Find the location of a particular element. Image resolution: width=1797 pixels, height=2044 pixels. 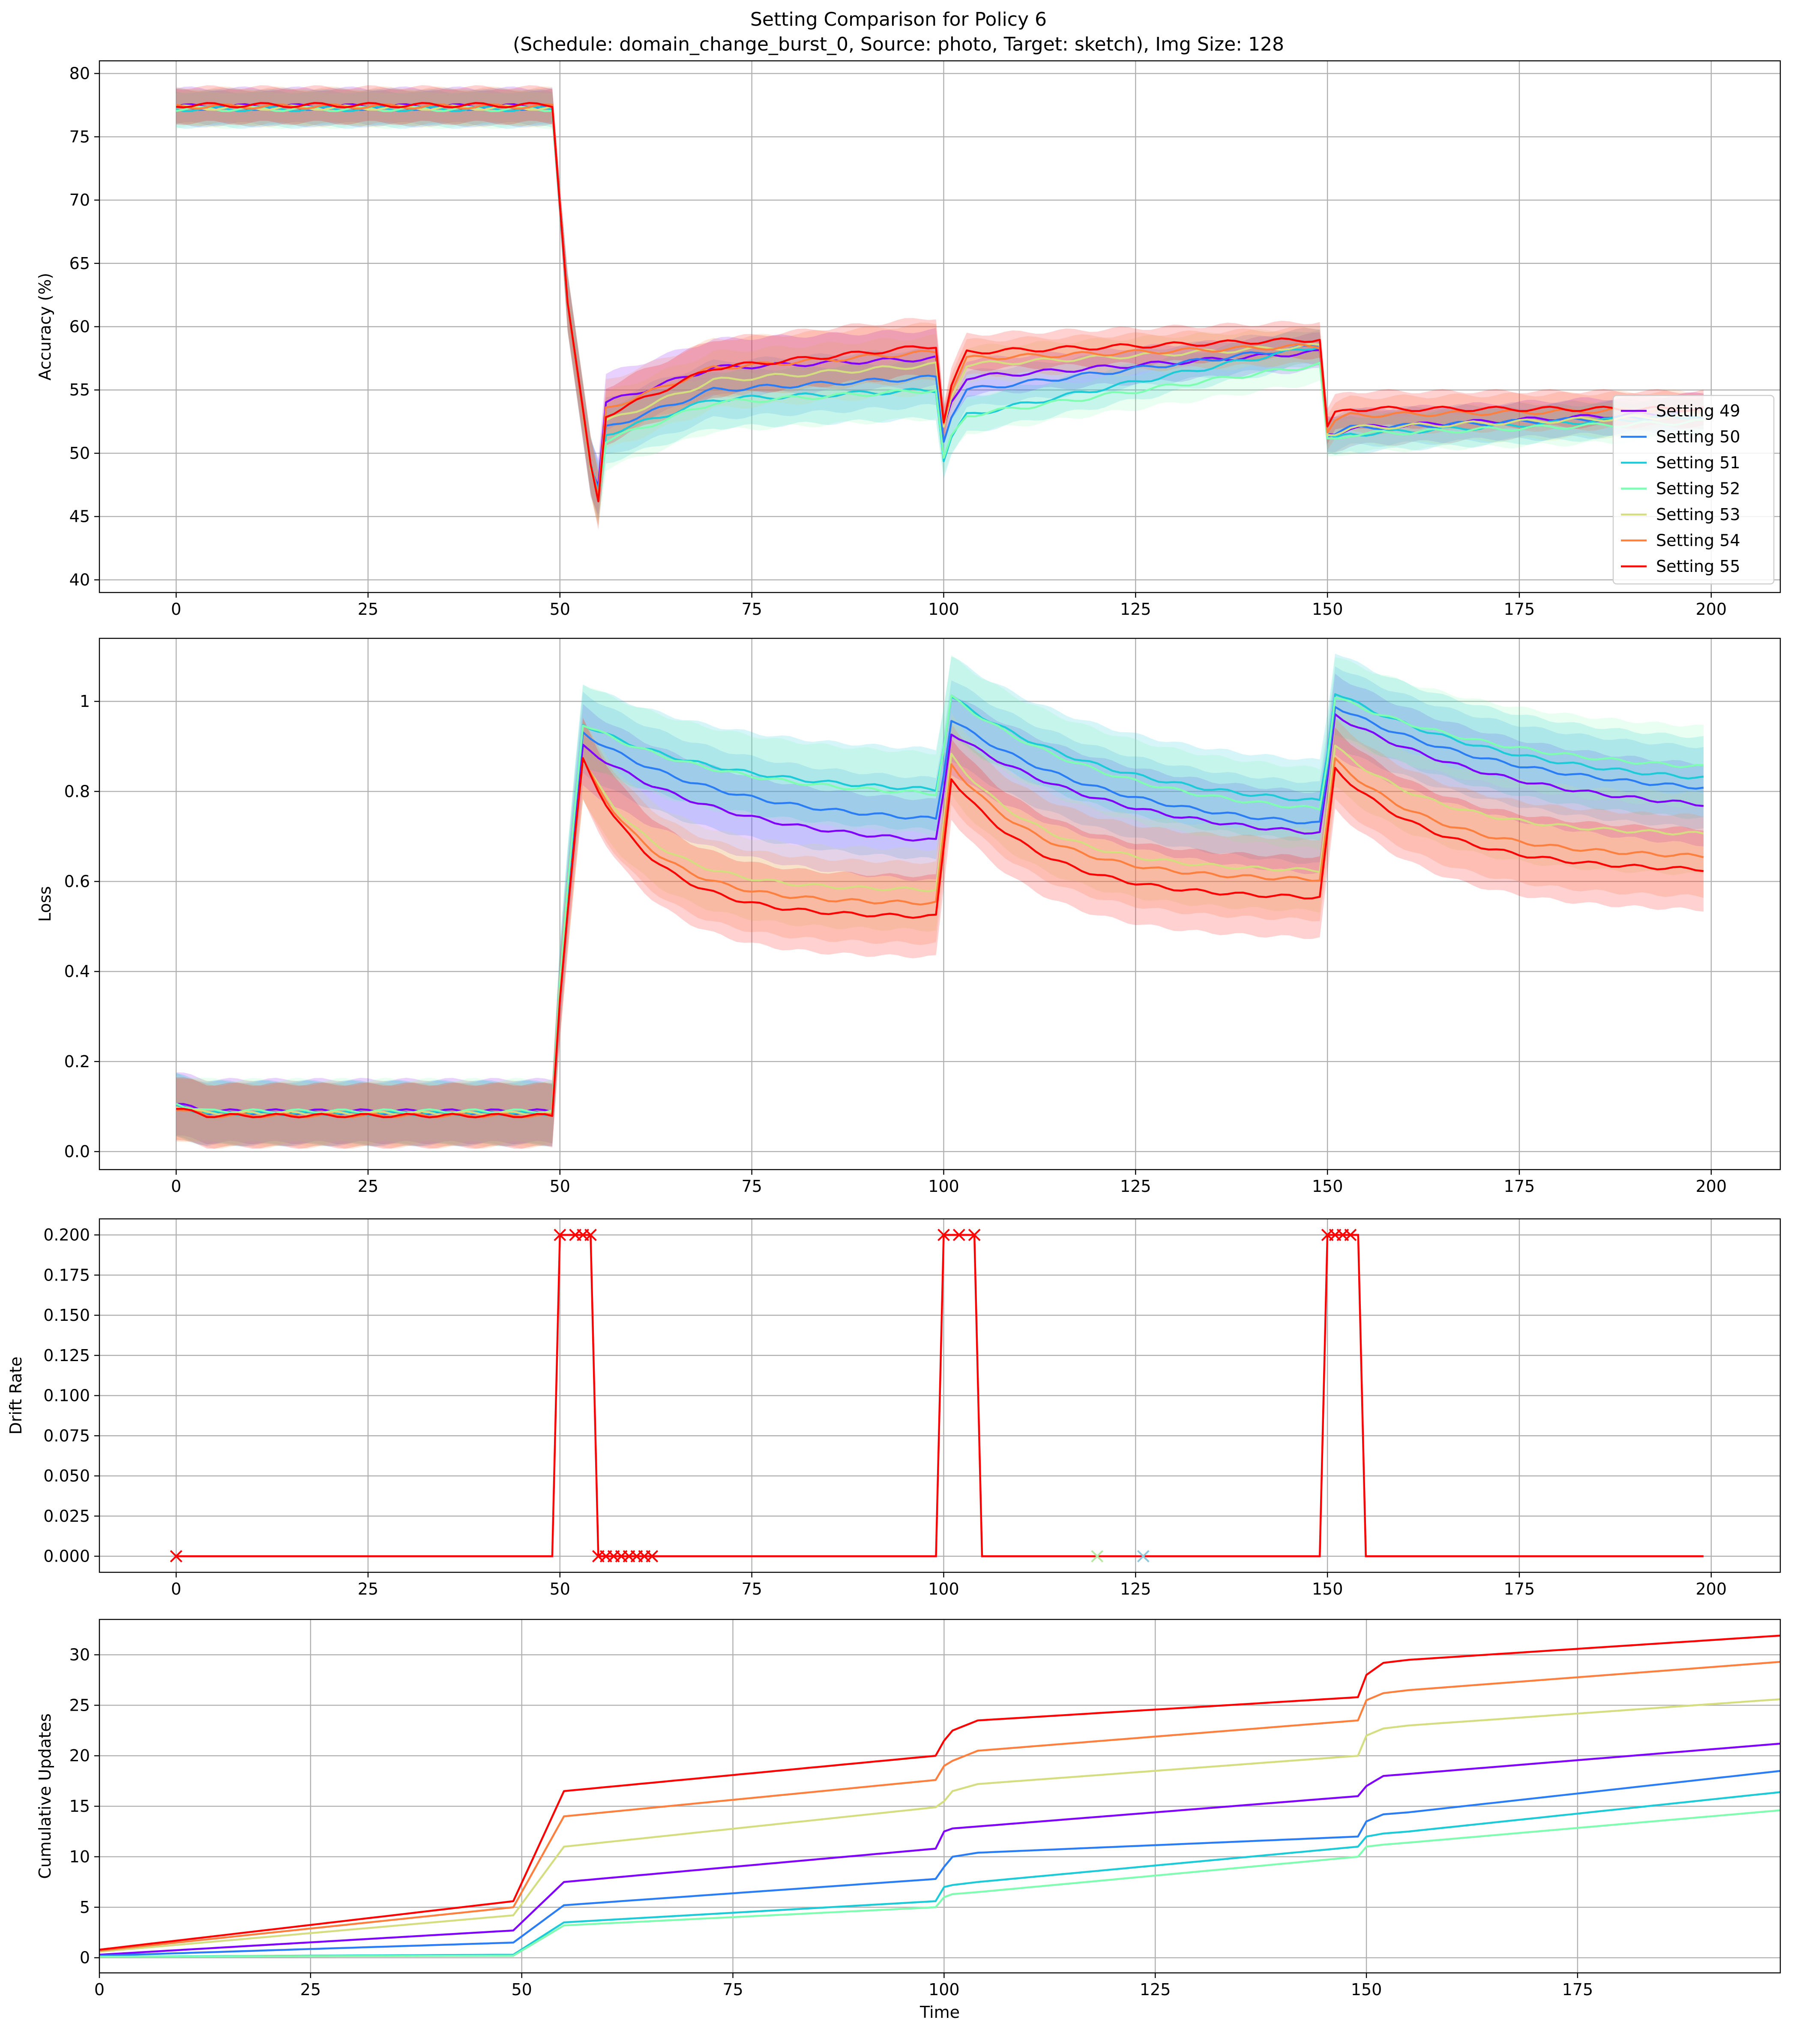

cumulative-xtick-label: 150 is located at coordinates (1366, 1989).